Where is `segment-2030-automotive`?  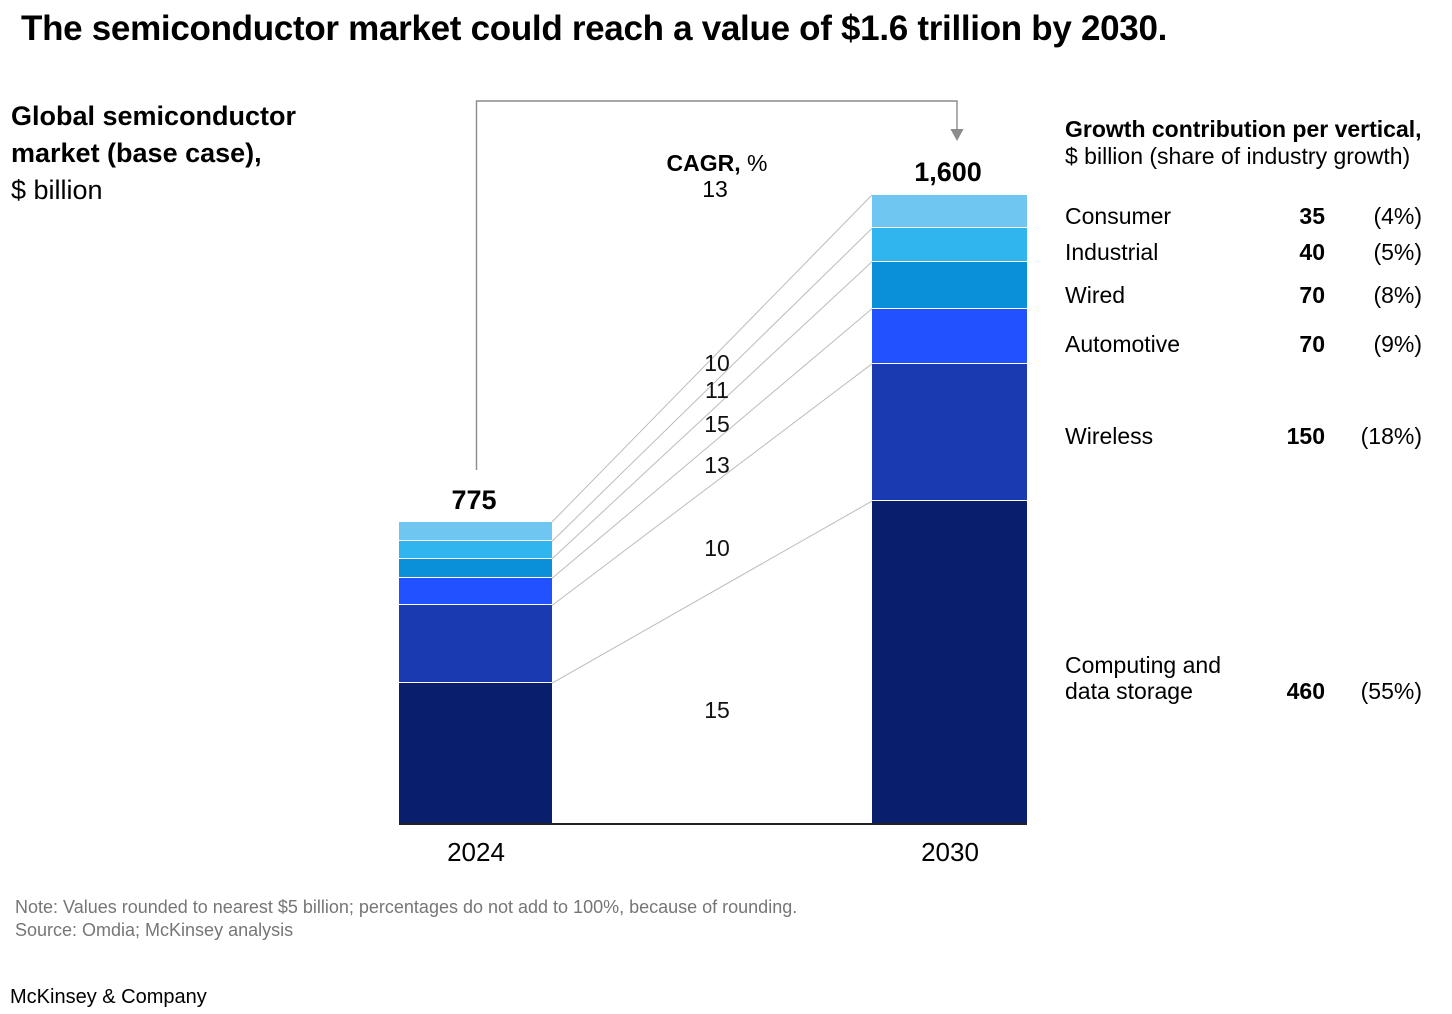
segment-2030-automotive is located at coordinates (949, 336).